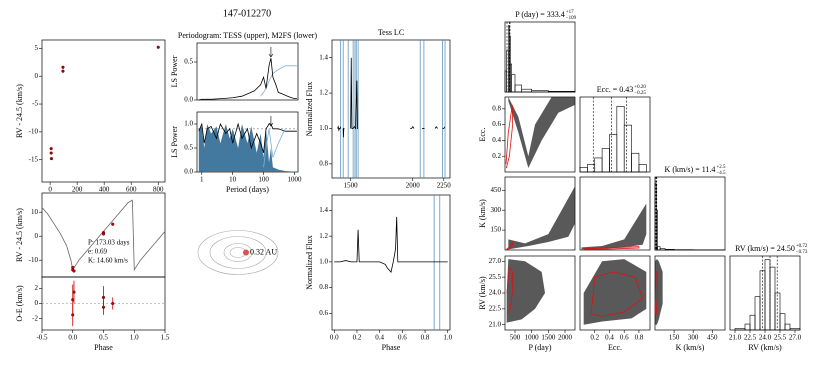 The image size is (830, 368). What do you see at coordinates (188, 148) in the screenshot?
I see `y-tick-label: 0.5` at bounding box center [188, 148].